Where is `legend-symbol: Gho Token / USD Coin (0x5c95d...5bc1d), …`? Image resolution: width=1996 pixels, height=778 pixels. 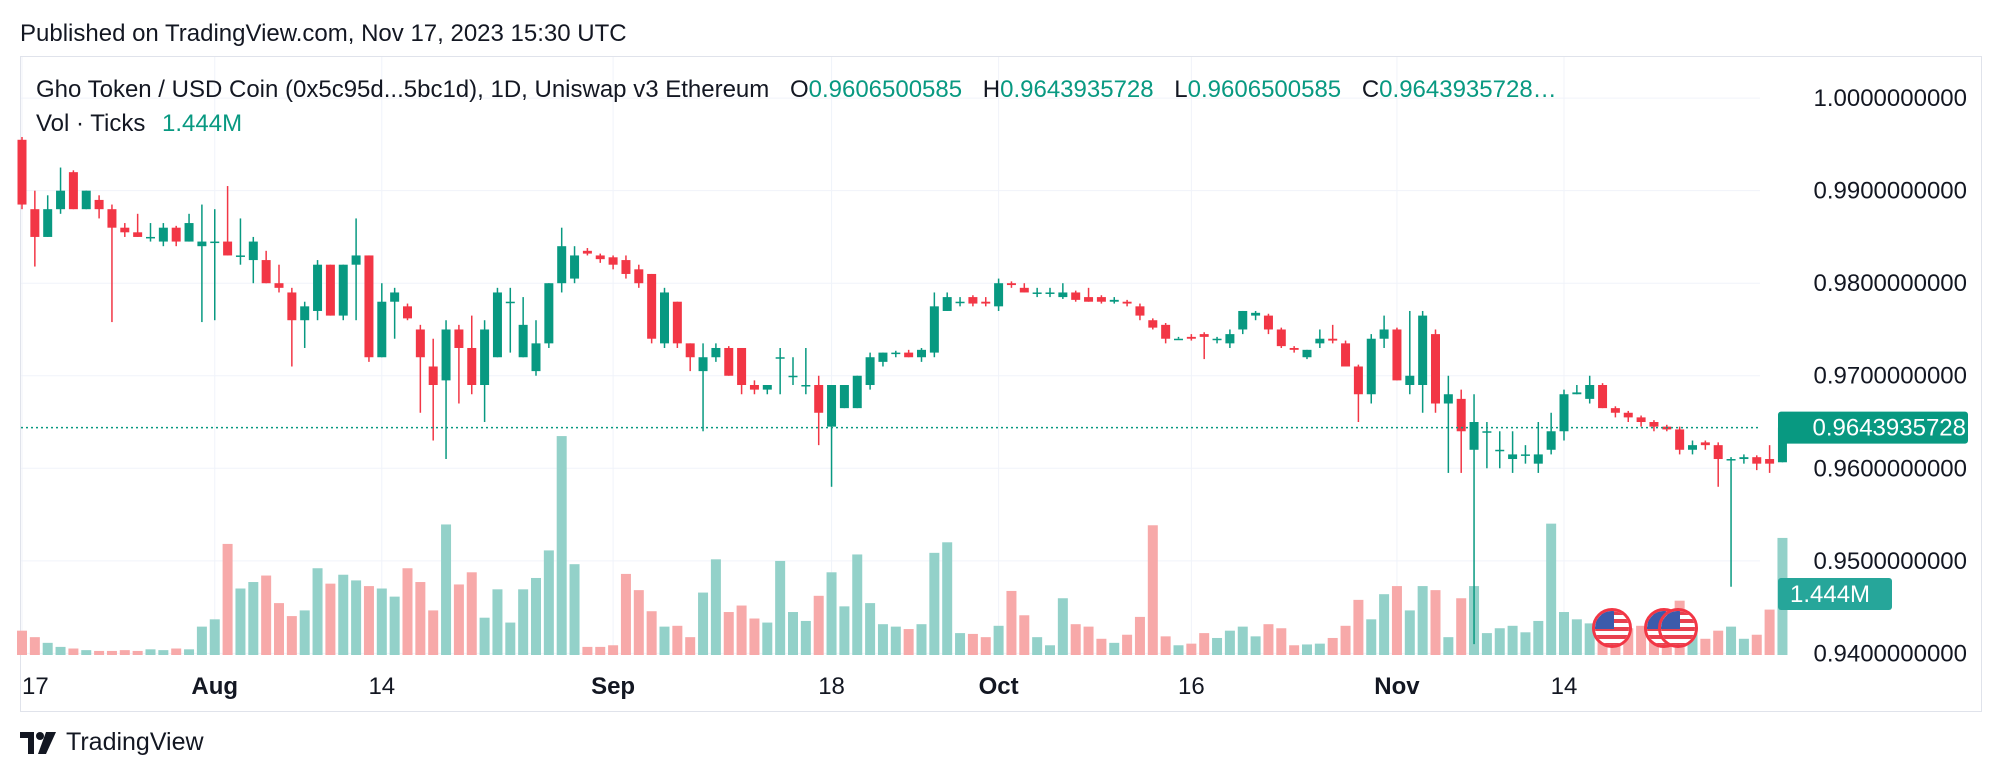 legend-symbol: Gho Token / USD Coin (0x5c95d...5bc1d), … is located at coordinates (403, 89).